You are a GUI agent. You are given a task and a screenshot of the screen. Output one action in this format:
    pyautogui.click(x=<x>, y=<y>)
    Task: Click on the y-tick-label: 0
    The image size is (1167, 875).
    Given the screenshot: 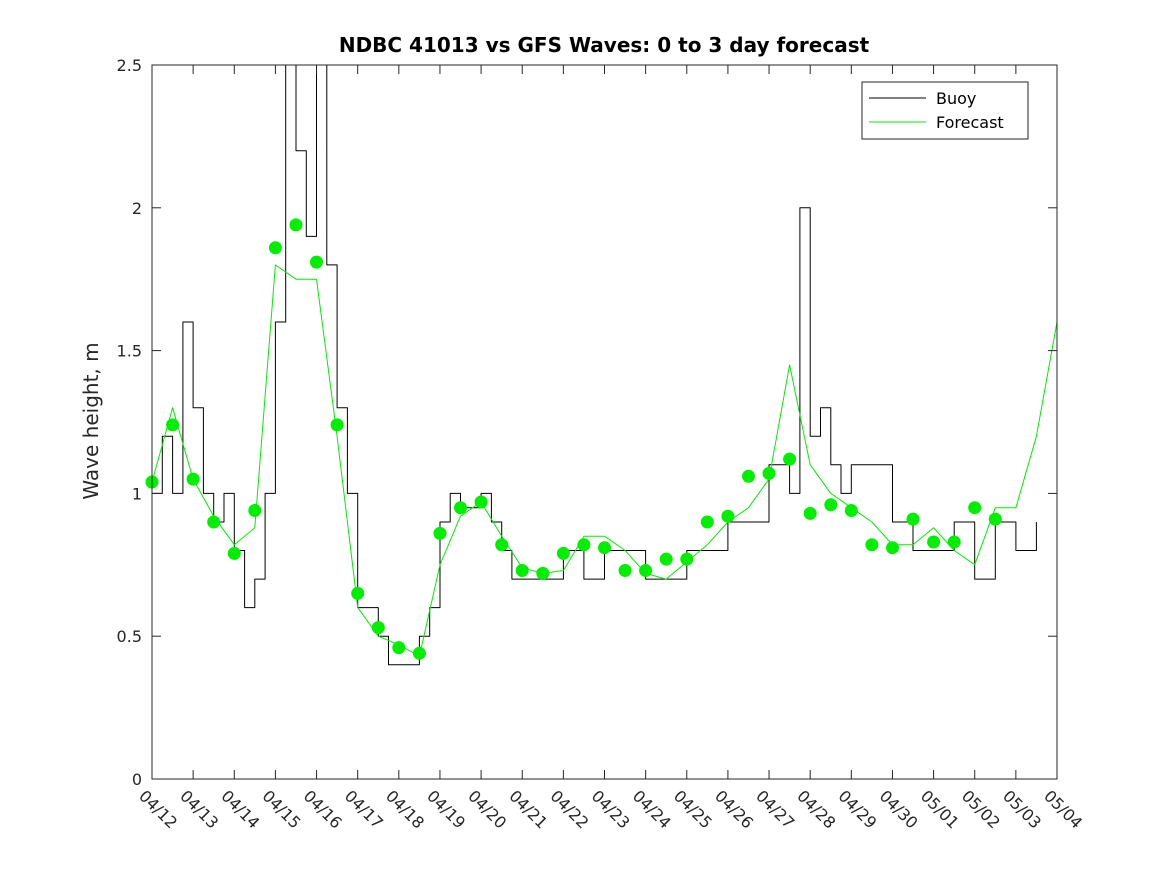 What is the action you would take?
    pyautogui.click(x=137, y=779)
    